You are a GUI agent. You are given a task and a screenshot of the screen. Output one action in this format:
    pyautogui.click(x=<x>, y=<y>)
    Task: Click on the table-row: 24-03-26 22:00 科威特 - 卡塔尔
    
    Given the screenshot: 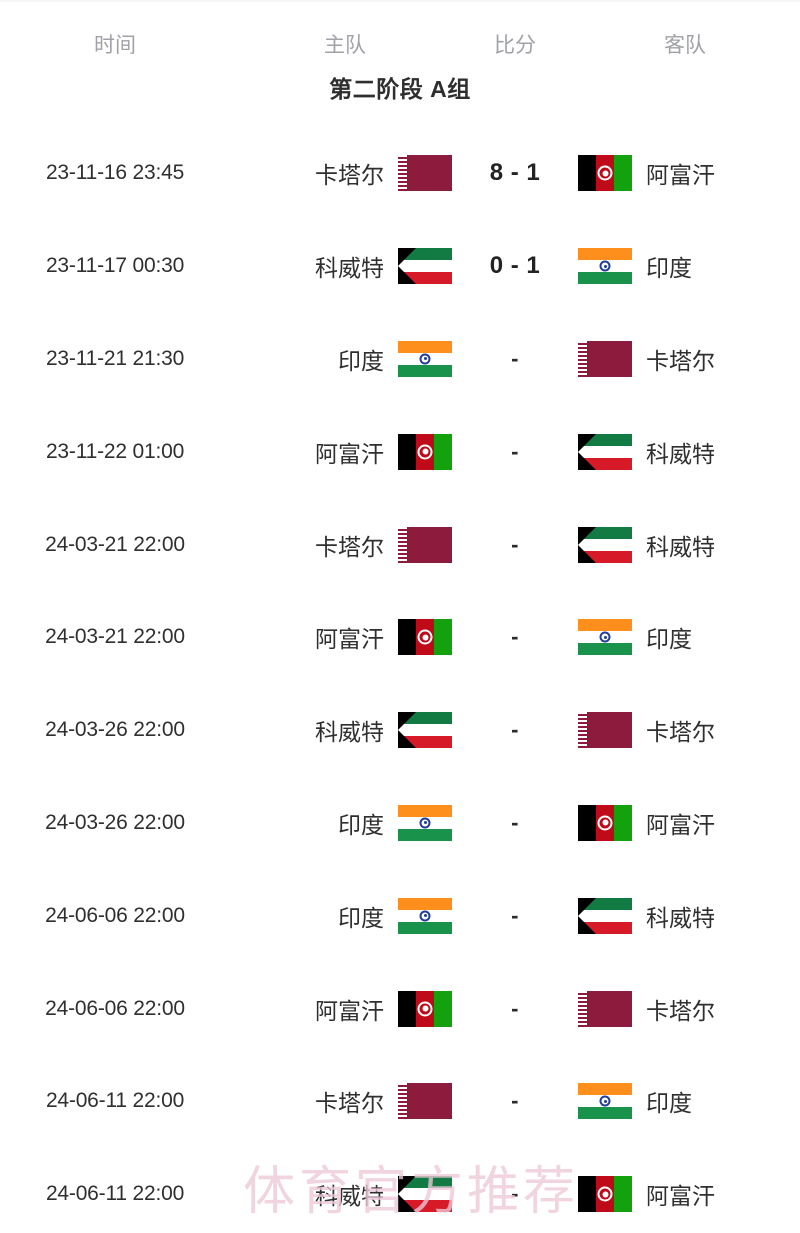 What is the action you would take?
    pyautogui.click(x=400, y=730)
    